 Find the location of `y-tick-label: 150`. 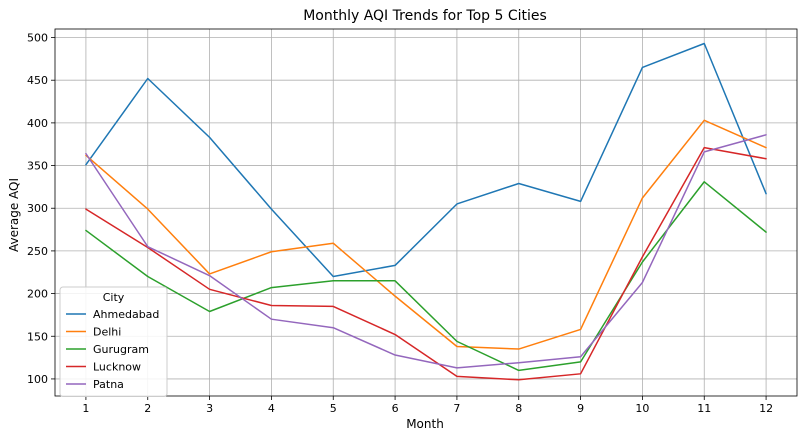

y-tick-label: 150 is located at coordinates (37, 336).